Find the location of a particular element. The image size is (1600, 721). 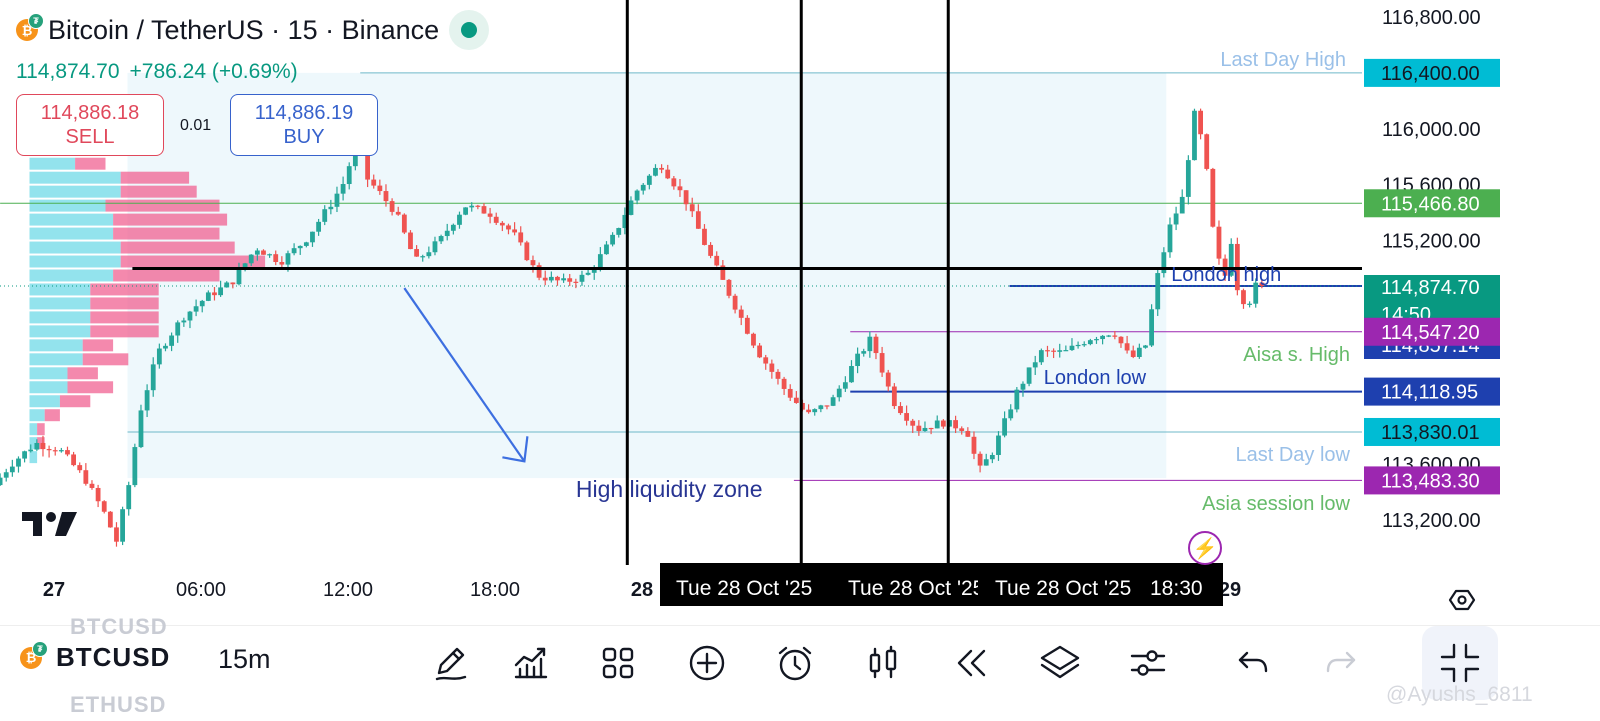

exit-fullscreen-icon is located at coordinates (1460, 663).